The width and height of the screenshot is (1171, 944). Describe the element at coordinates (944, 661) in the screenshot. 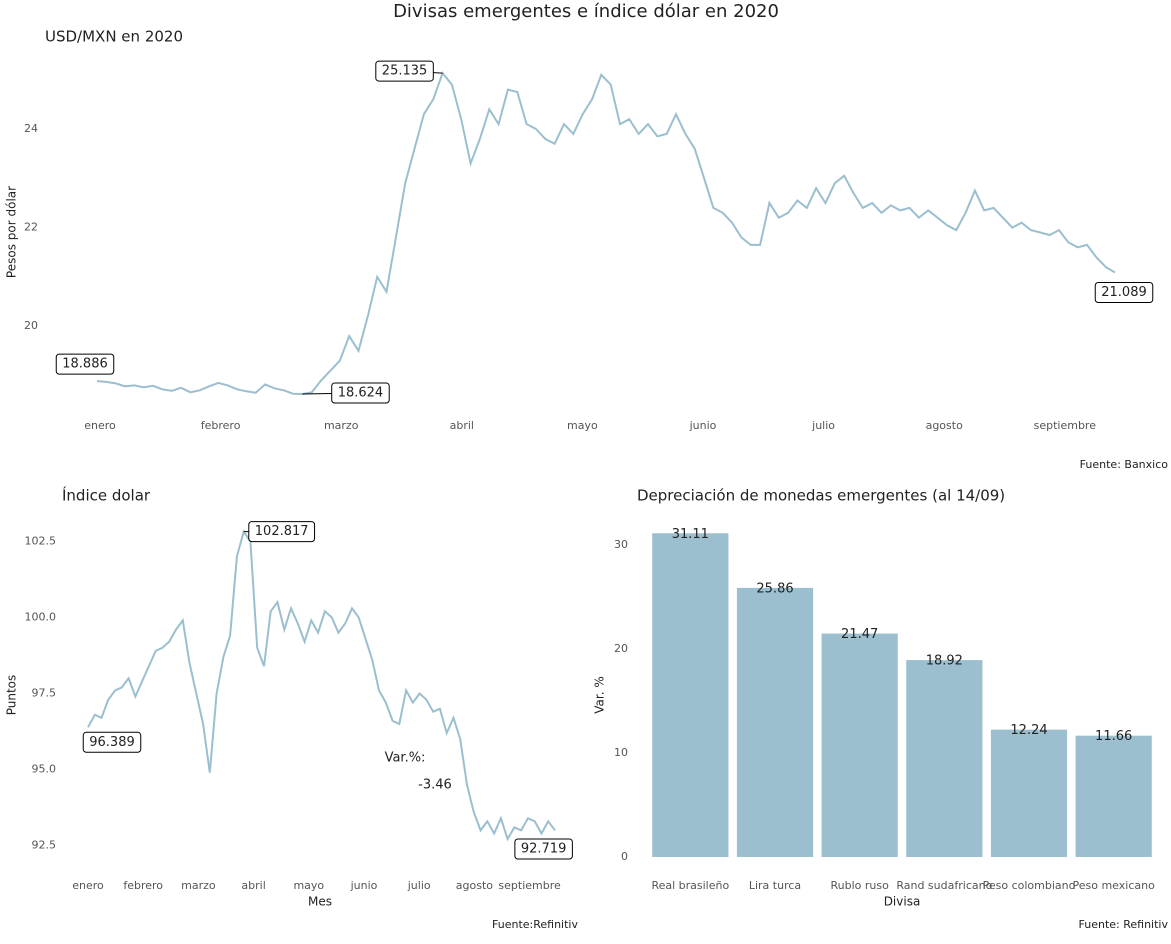

I see `data-label: 18.92` at that location.